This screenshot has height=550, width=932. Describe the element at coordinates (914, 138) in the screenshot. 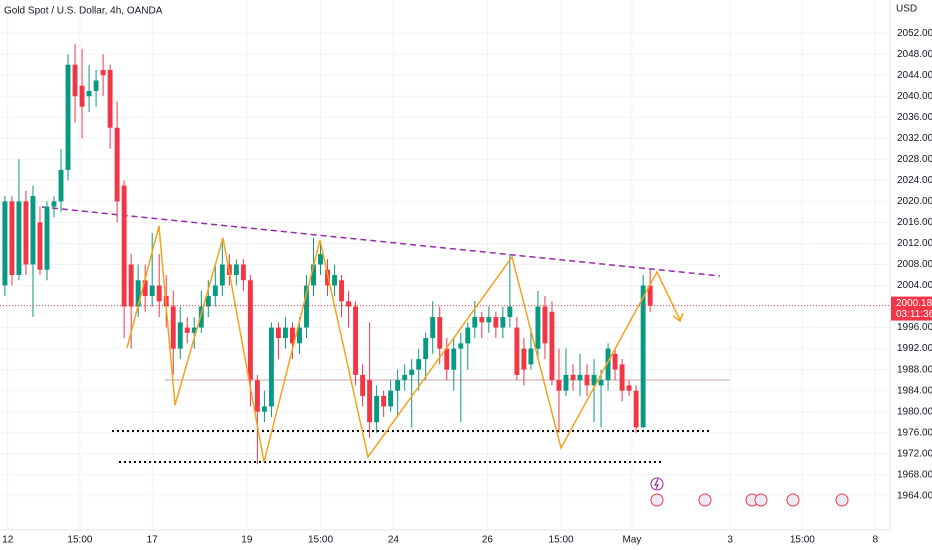

I see `y-tick-label: 2032.000` at that location.